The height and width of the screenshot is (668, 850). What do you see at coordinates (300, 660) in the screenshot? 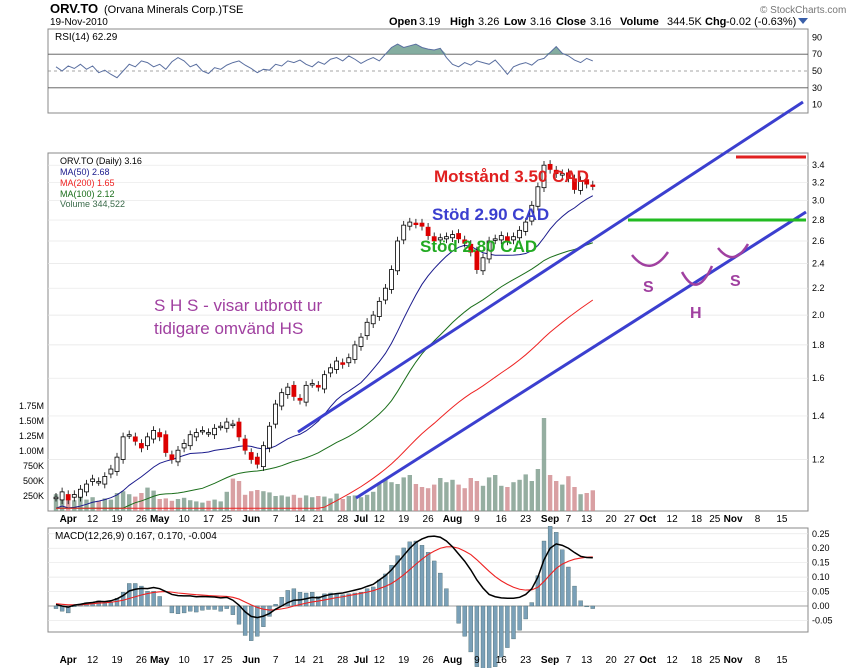
I see `x-tick-label: 14` at bounding box center [300, 660].